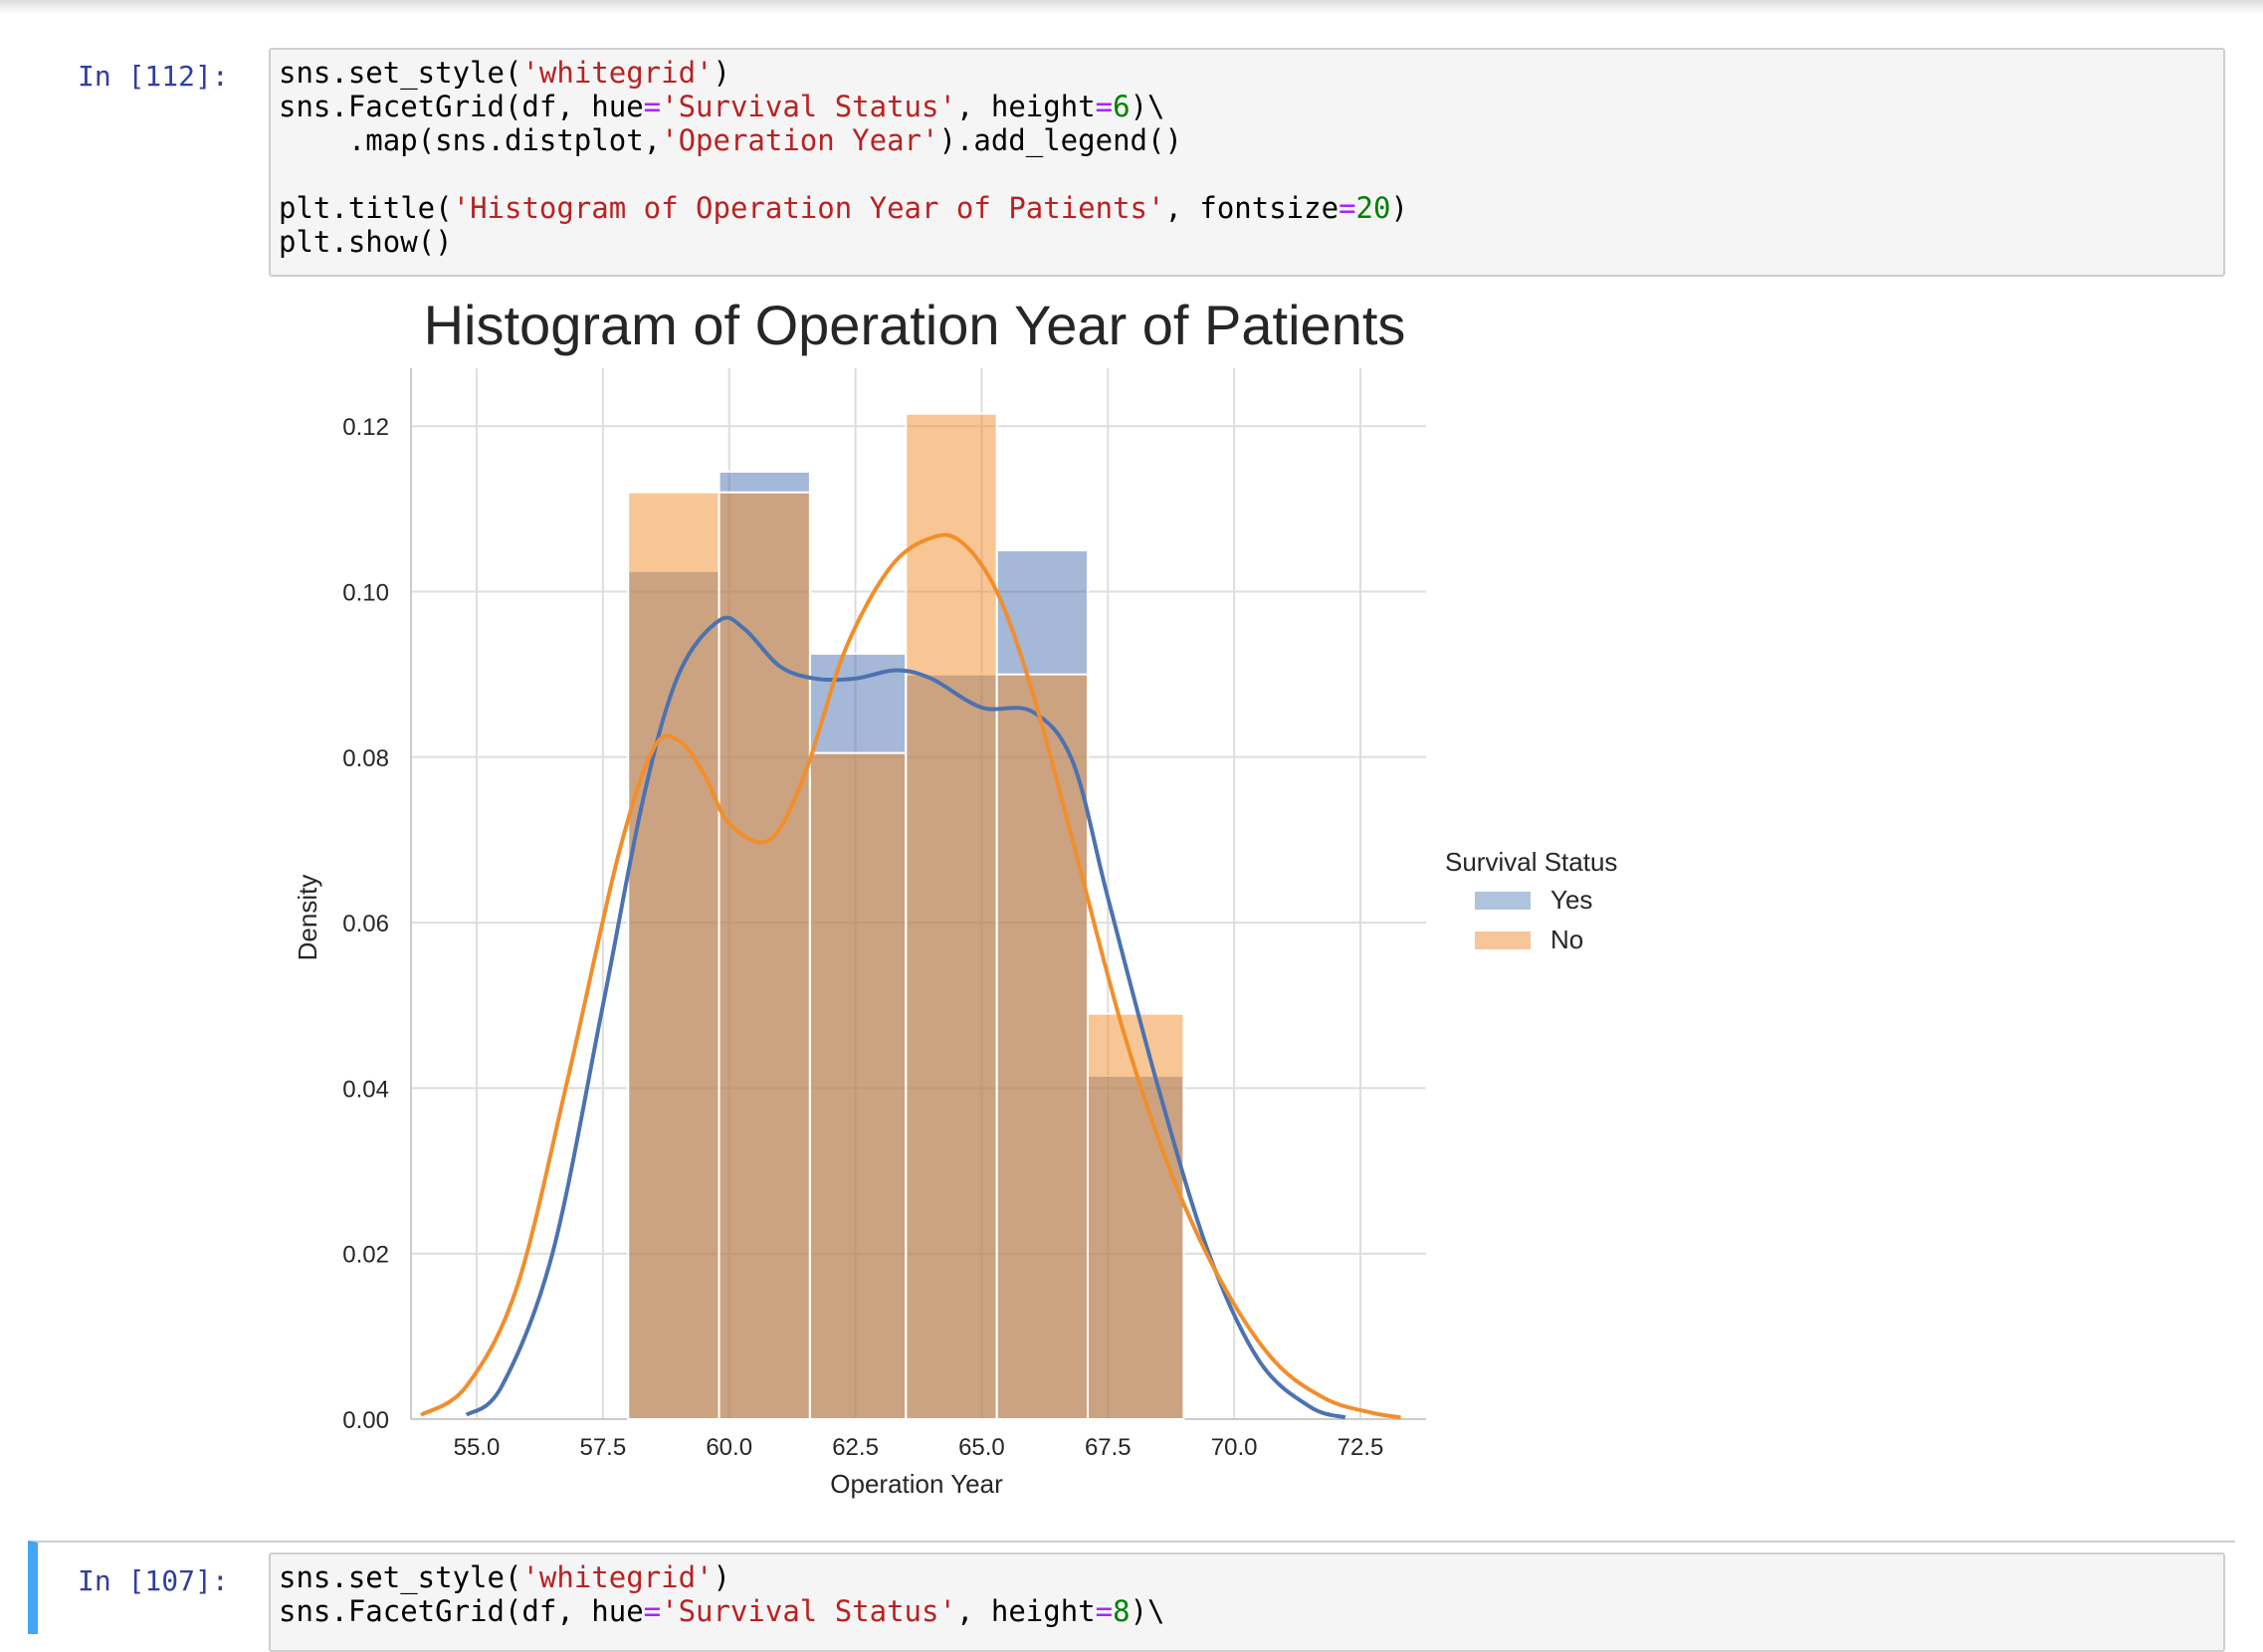 This screenshot has height=1652, width=2263. What do you see at coordinates (729, 1448) in the screenshot?
I see `x-tick-label: 60.0` at bounding box center [729, 1448].